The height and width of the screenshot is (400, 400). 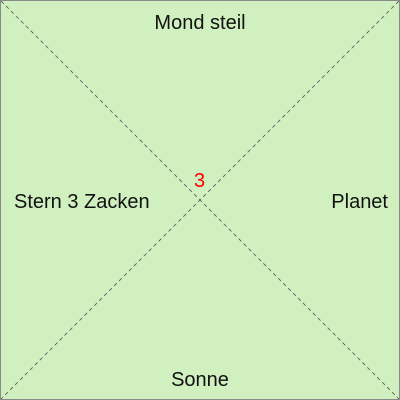 I want to click on label-bottom-sonne: Sonne, so click(x=200, y=380).